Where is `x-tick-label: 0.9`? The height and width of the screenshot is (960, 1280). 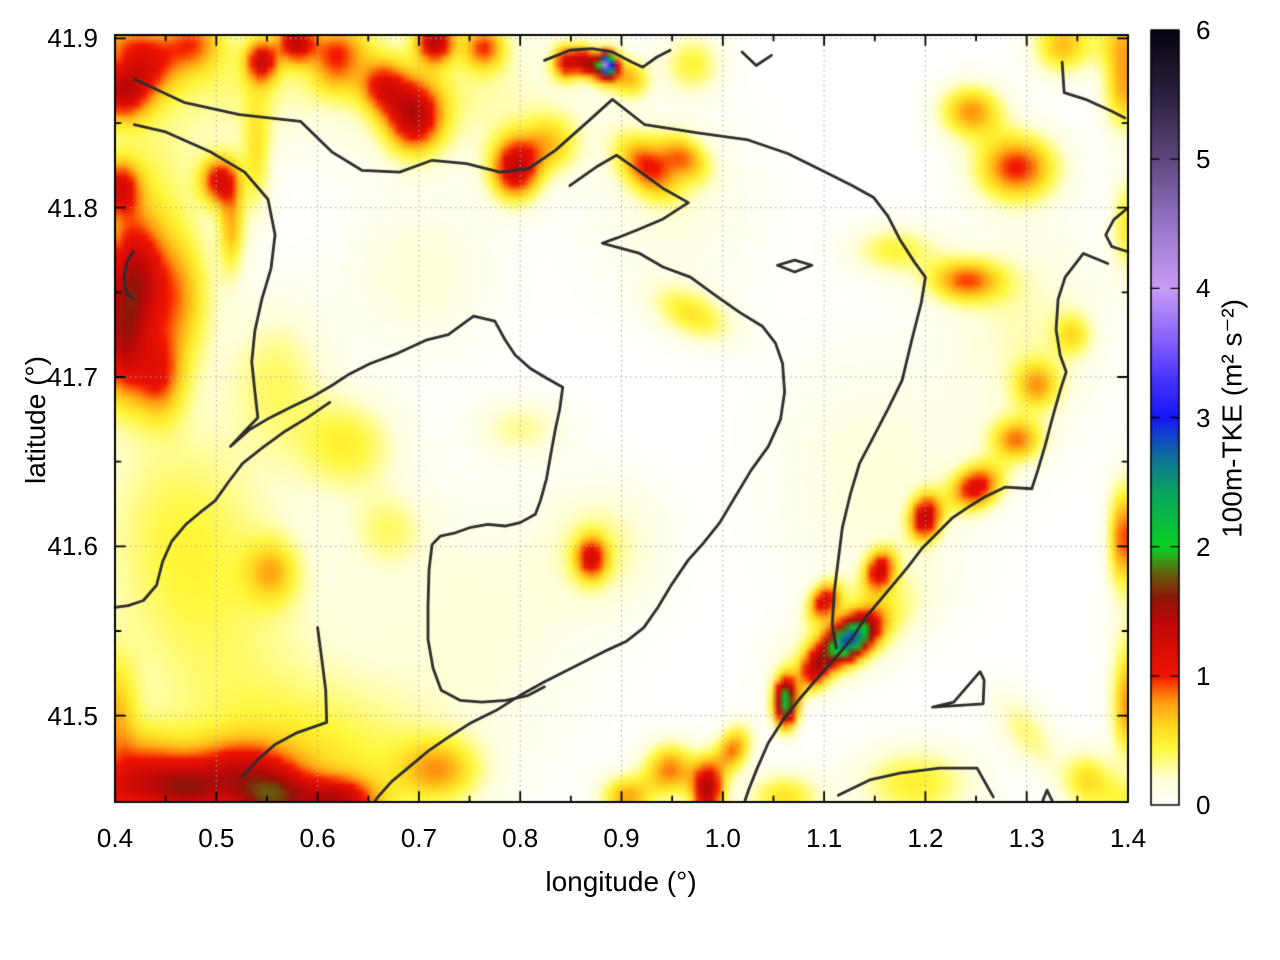 x-tick-label: 0.9 is located at coordinates (621, 838).